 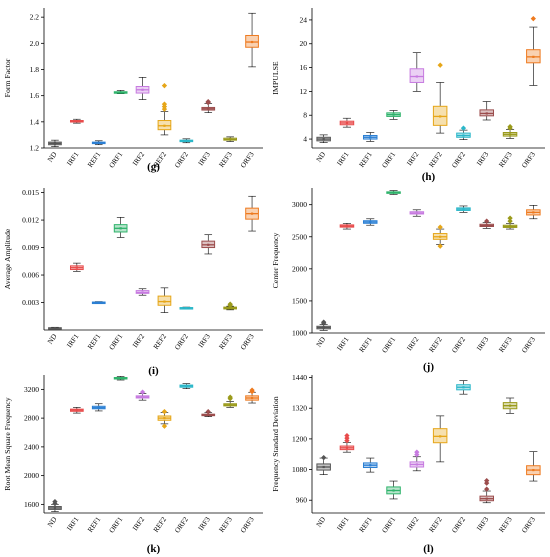 I want to click on y-tick-label: 1.8, so click(x=35, y=69).